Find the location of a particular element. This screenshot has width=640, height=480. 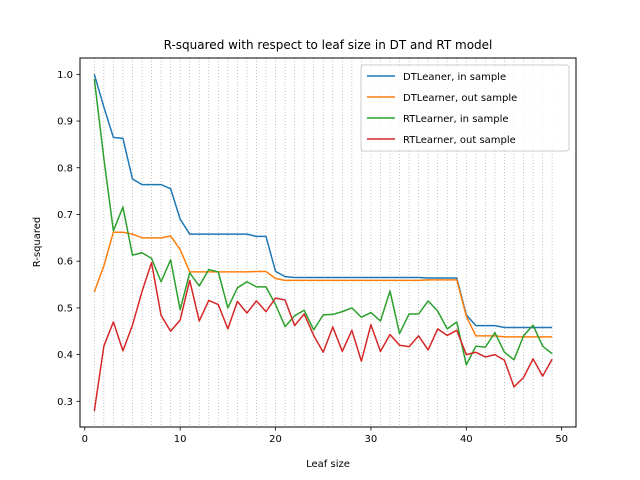

y-axis-ticks: 0.3 0.4 0.5 0.6 0.7 0.8 0.9 1.0 is located at coordinates (68, 239).